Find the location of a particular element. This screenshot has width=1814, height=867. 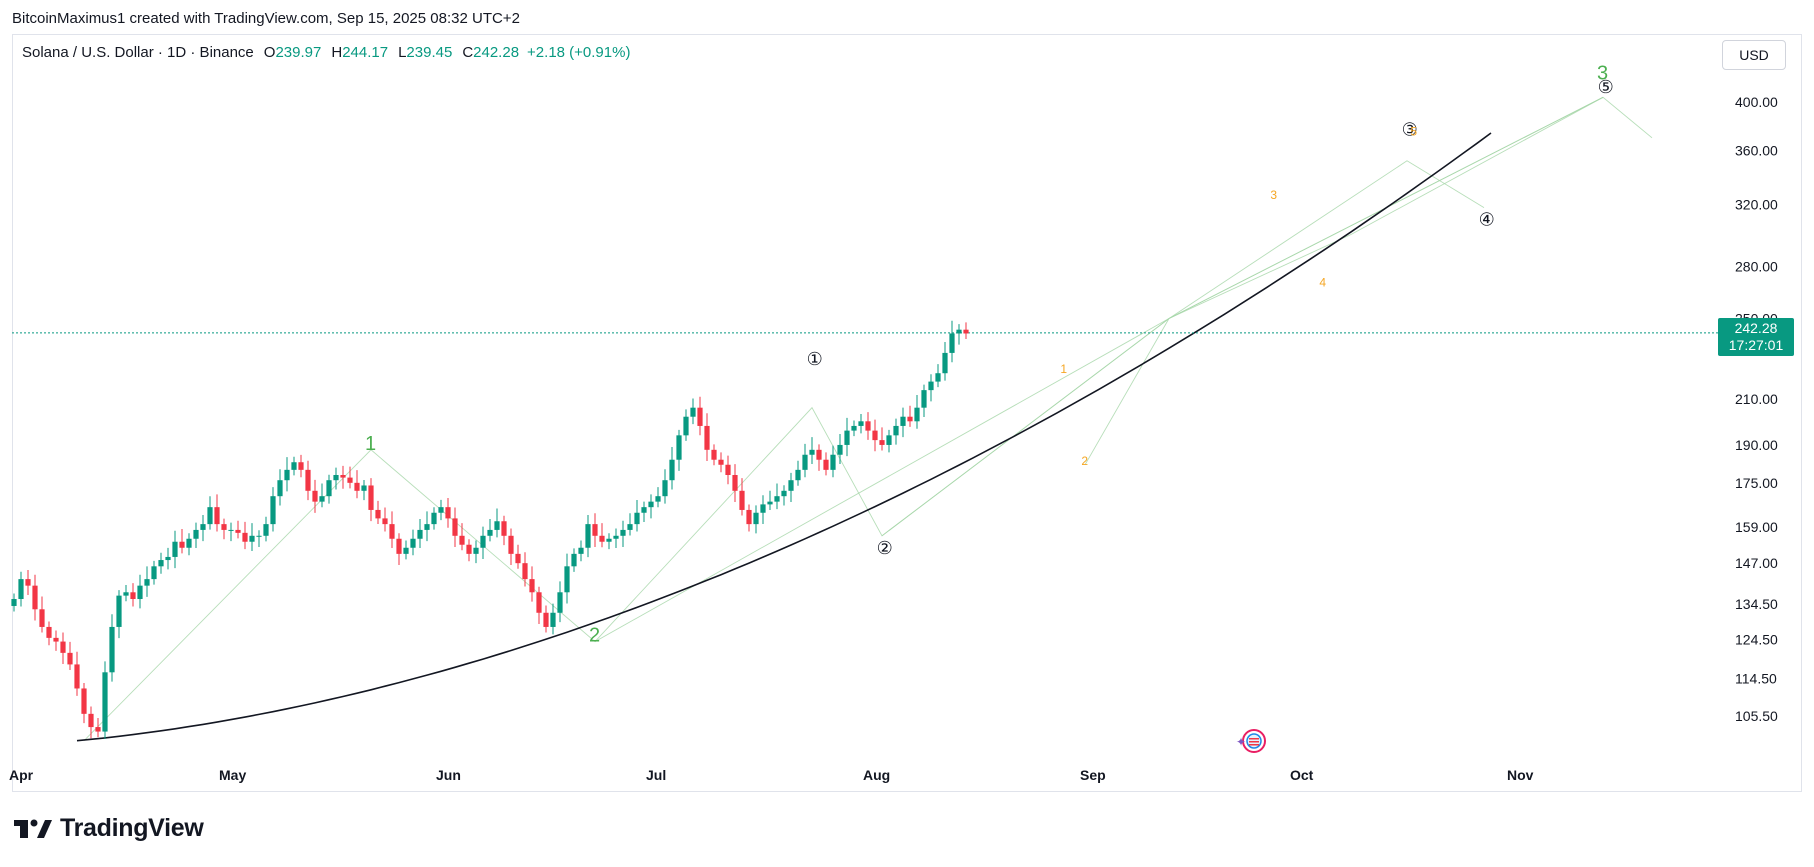

currency-button: USD is located at coordinates (1754, 55).